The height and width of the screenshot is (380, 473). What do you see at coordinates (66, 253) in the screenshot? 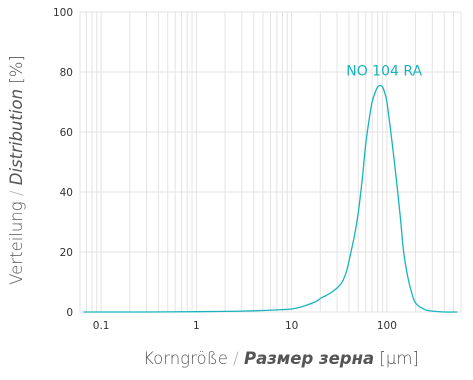
I see `y-tick-label: 20` at bounding box center [66, 253].